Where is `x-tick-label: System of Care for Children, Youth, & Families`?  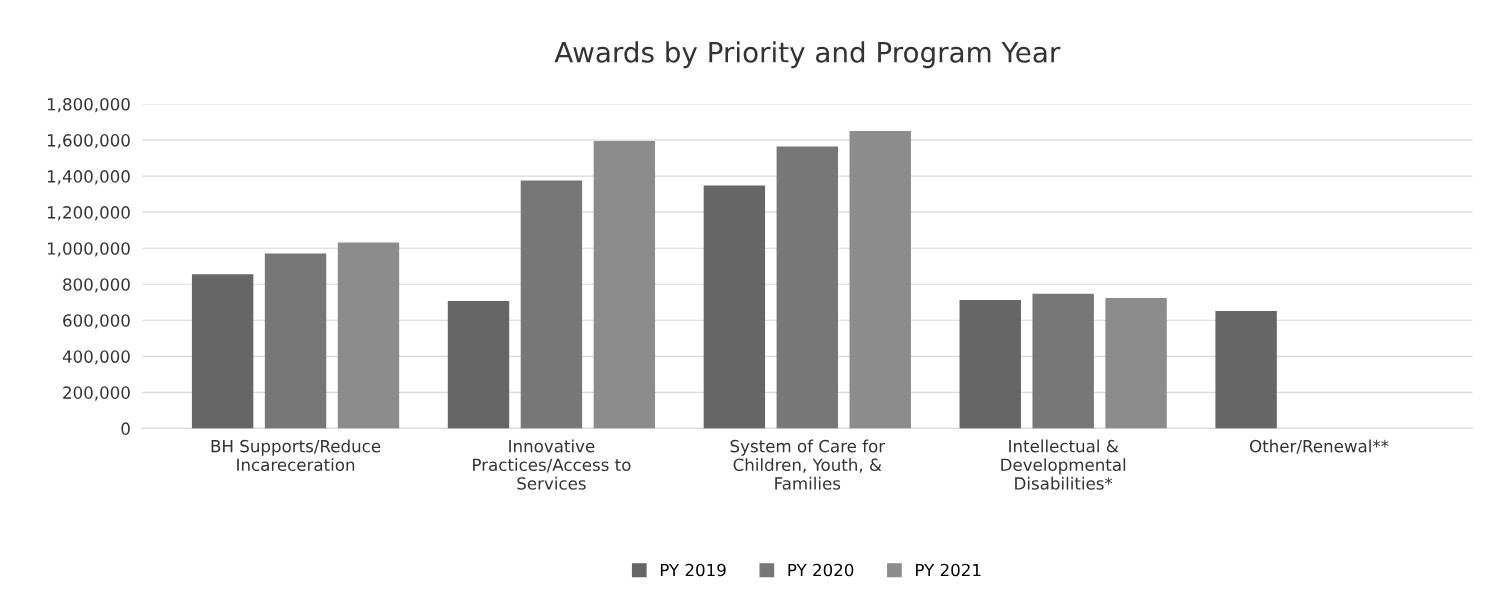
x-tick-label: System of Care for Children, Youth, & Families is located at coordinates (808, 464).